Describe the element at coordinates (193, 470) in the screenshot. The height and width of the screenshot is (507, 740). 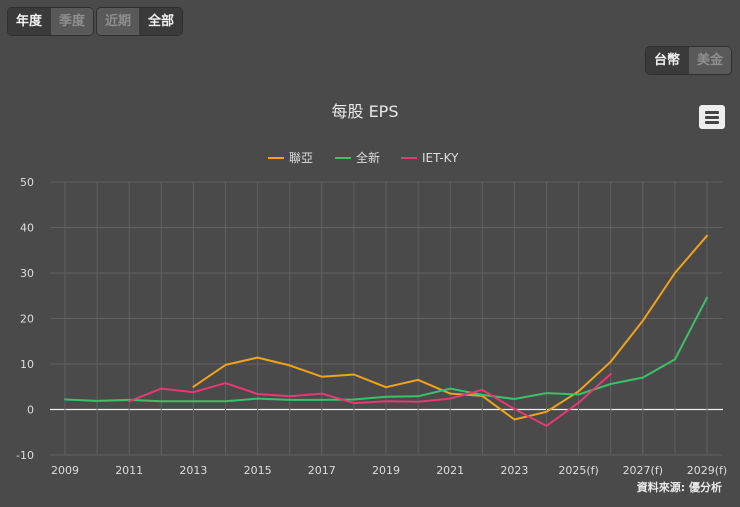
I see `x-tick-label: 2013` at that location.